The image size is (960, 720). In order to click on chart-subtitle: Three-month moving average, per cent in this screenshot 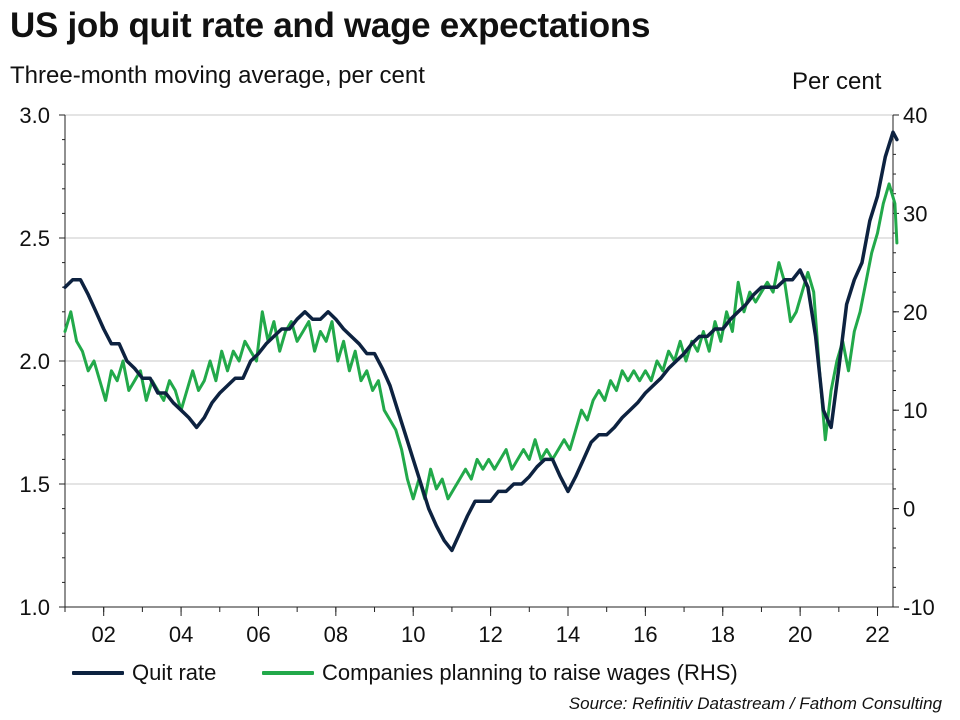, I will do `click(217, 75)`.